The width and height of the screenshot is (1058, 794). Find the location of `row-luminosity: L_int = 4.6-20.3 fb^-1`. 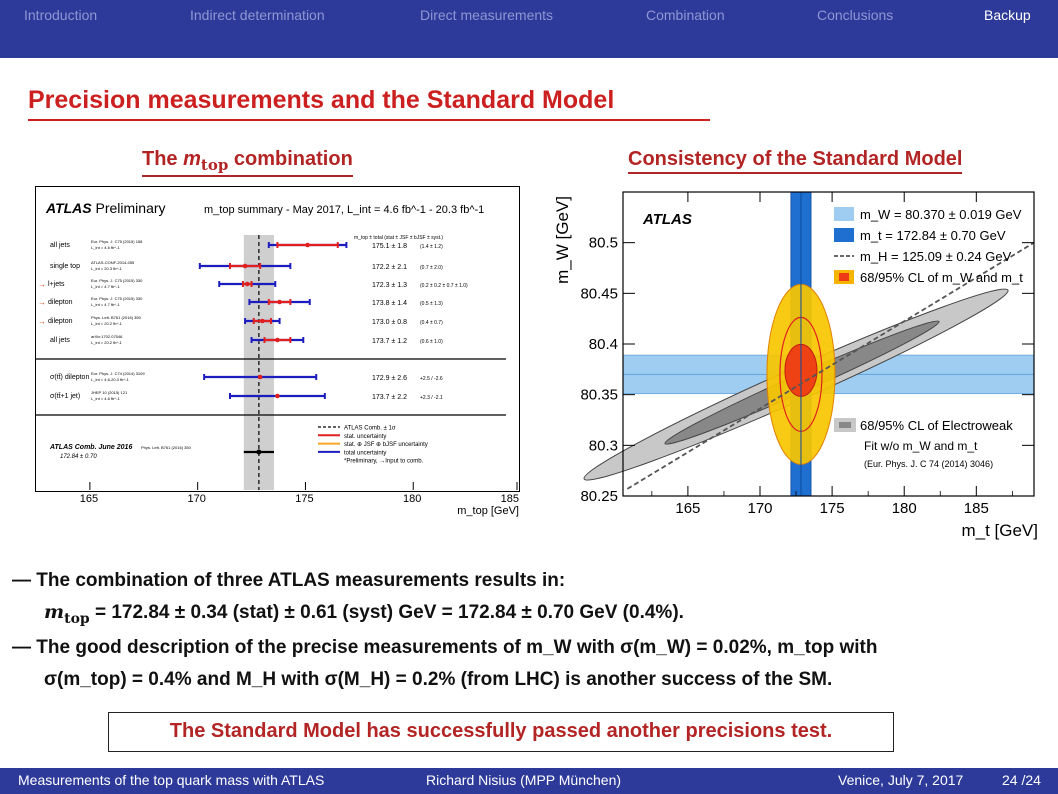

row-luminosity: L_int = 4.6-20.3 fb^-1 is located at coordinates (110, 379).